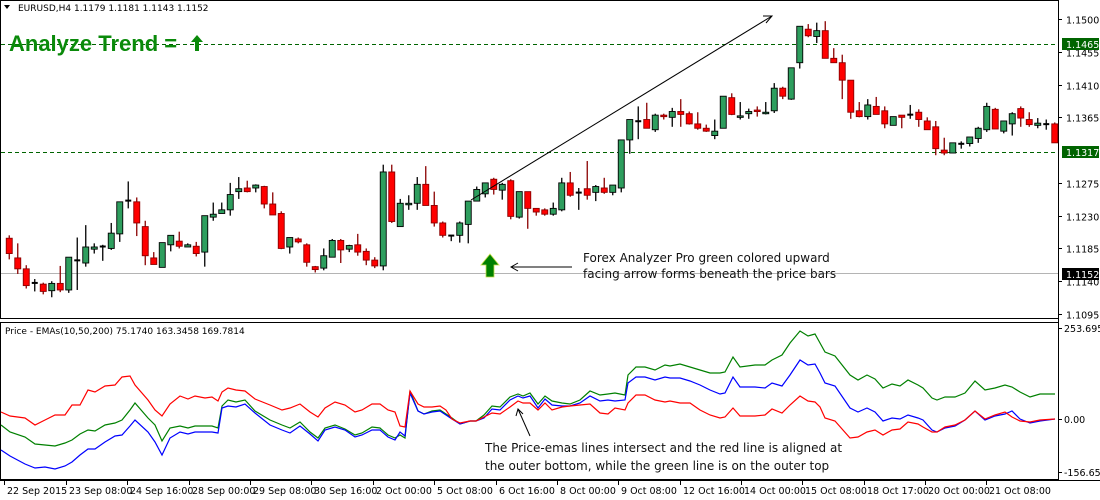 This screenshot has height=500, width=1100. Describe the element at coordinates (622, 108) in the screenshot. I see `trend-arrow` at that location.